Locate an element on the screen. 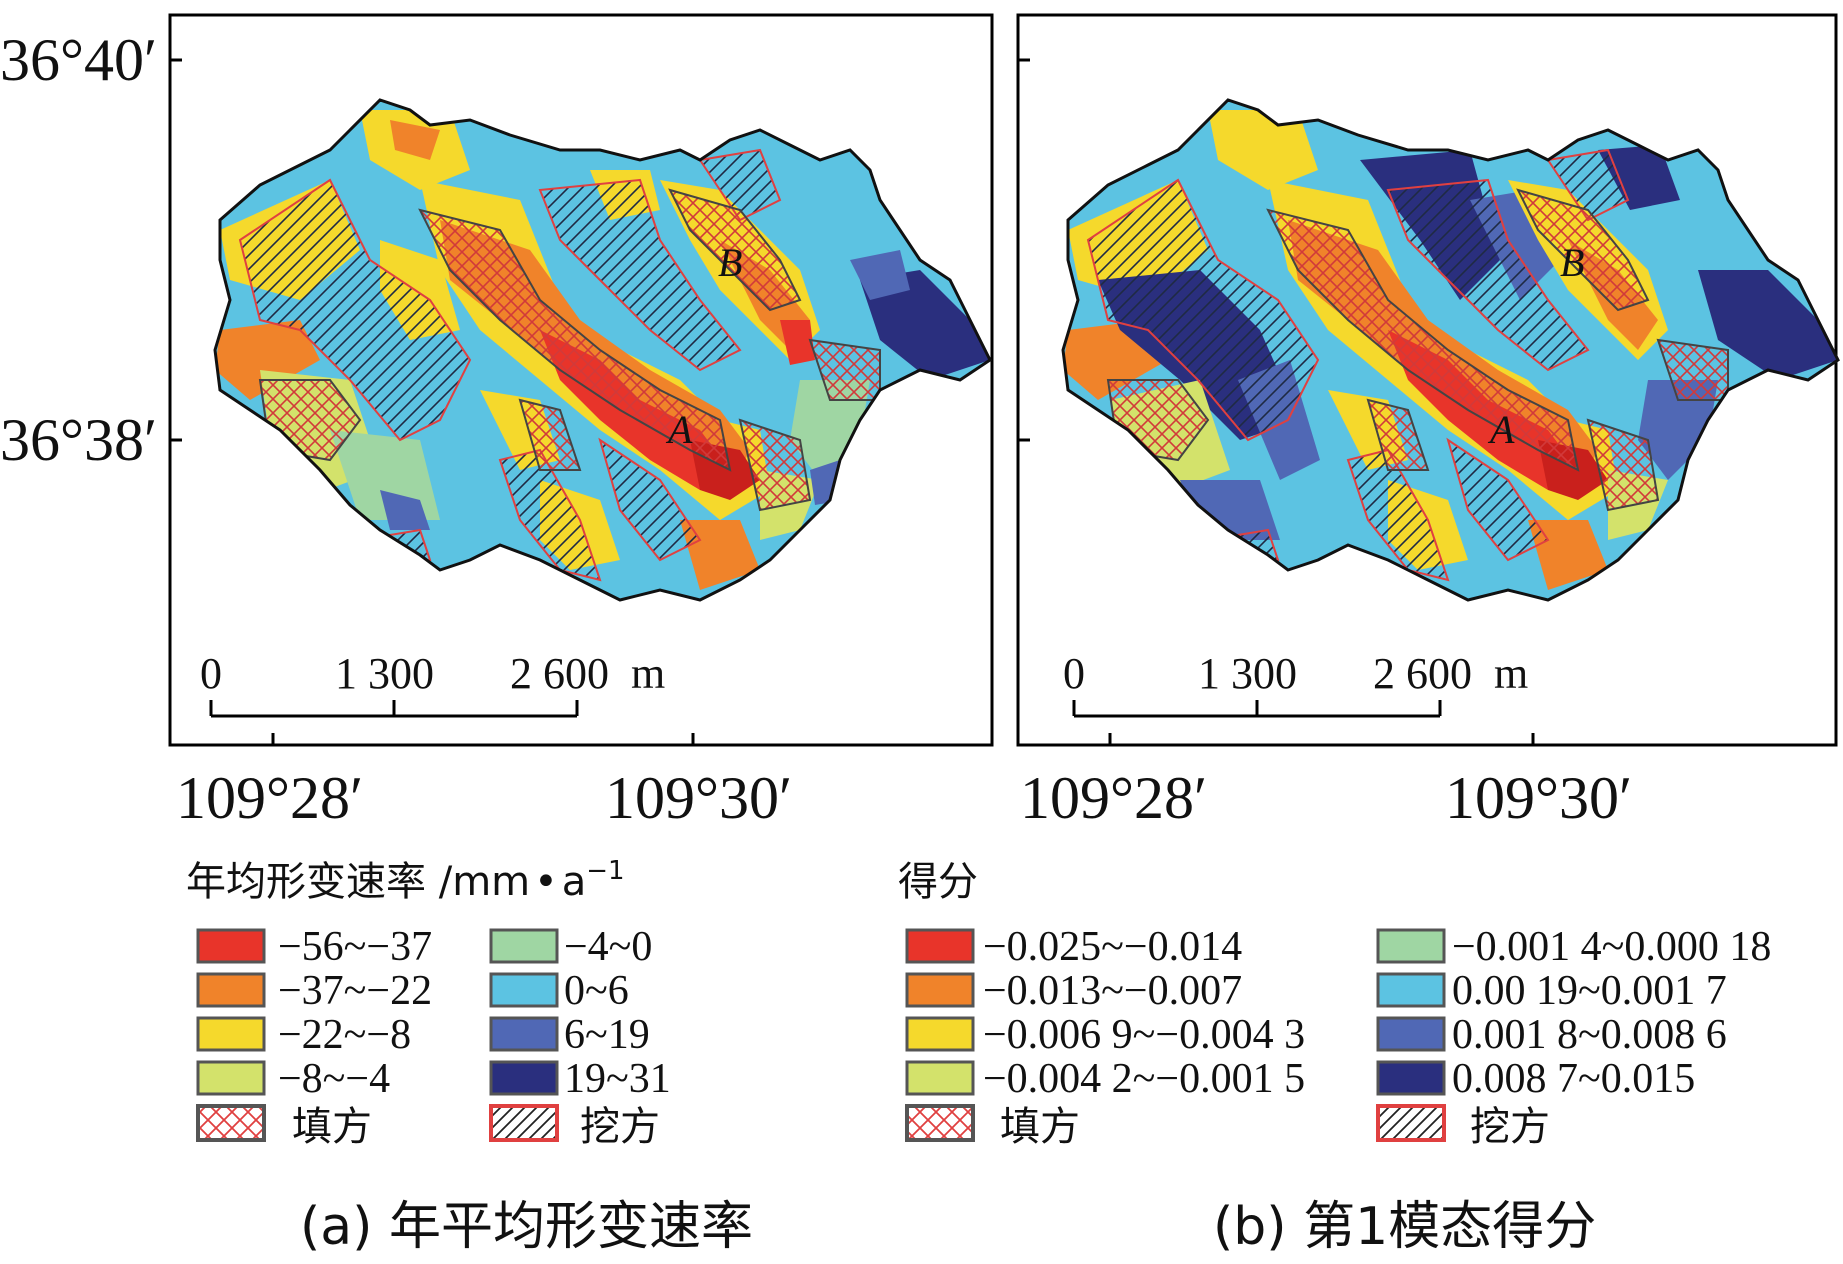 The height and width of the screenshot is (1264, 1843). legend-item-label: −0.025~−0.014 is located at coordinates (1112, 947).